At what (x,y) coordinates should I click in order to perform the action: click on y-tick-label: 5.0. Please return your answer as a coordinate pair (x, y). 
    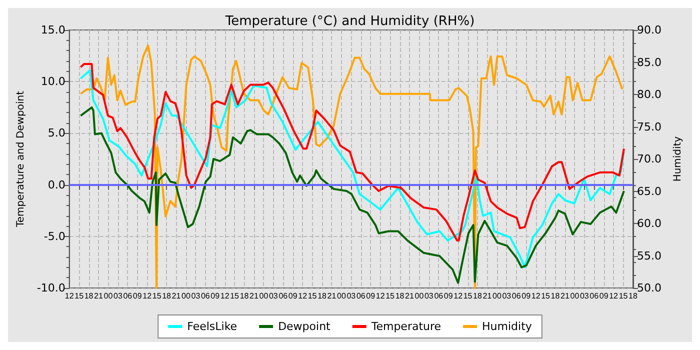
    Looking at the image, I should click on (57, 133).